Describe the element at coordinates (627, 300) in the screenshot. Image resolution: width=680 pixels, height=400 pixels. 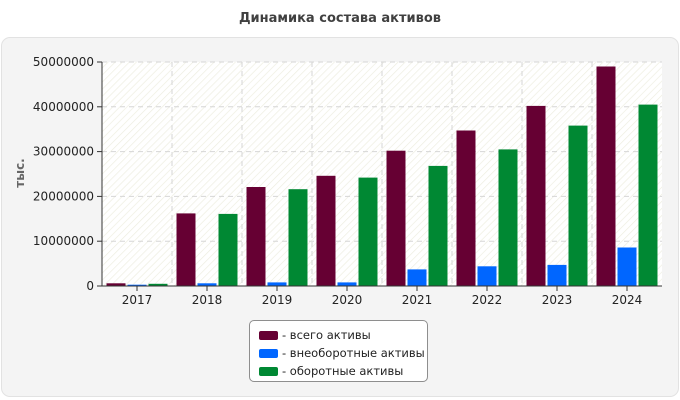
I see `x-tick-label: 2024` at that location.